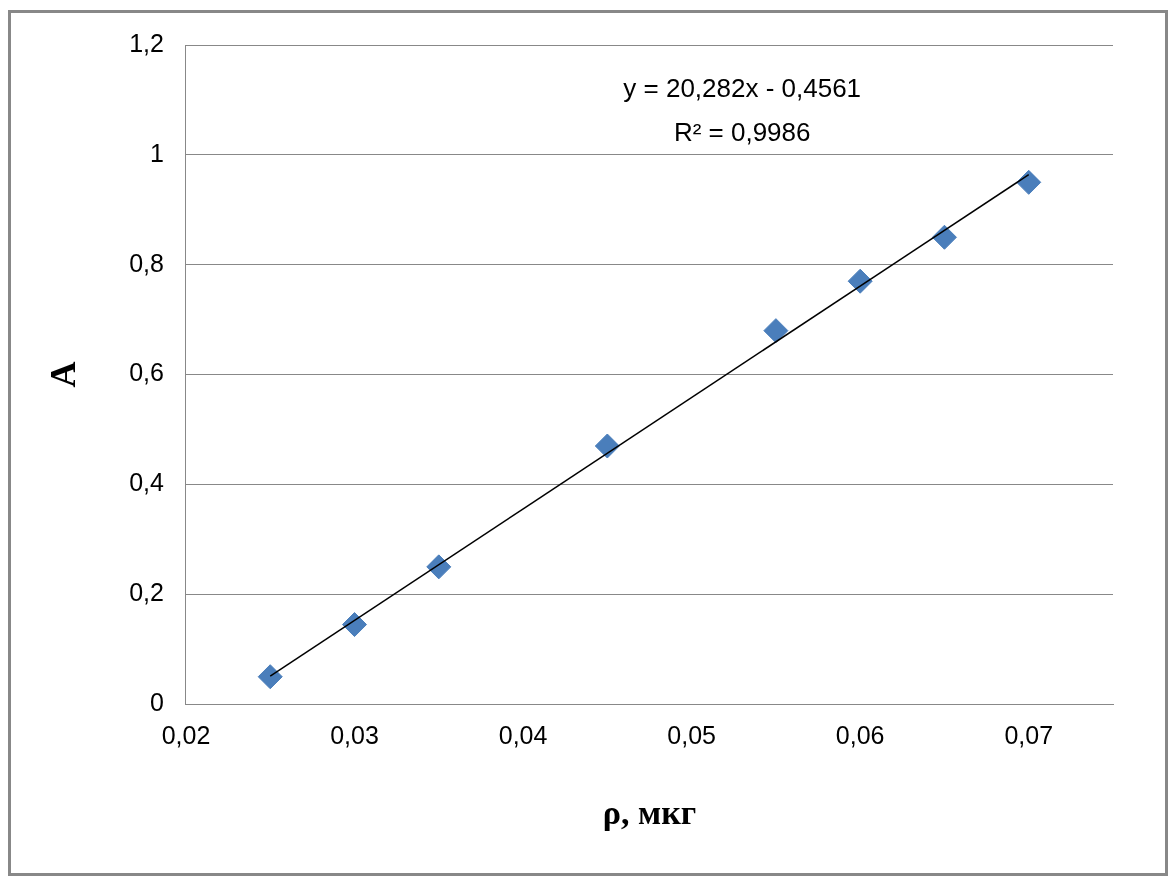 This screenshot has height=880, width=1173. Describe the element at coordinates (147, 482) in the screenshot. I see `y-tick-label: 0,4` at that location.